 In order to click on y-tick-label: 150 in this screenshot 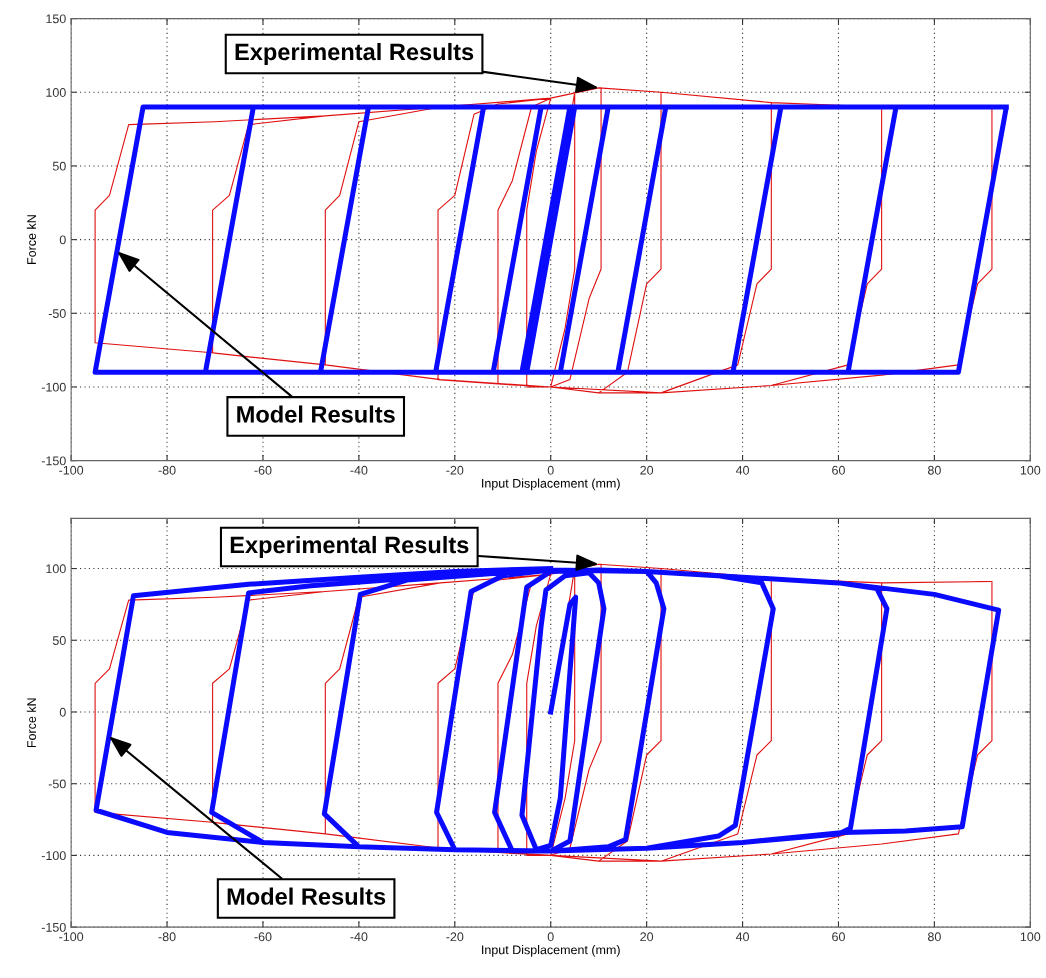, I will do `click(56, 19)`.